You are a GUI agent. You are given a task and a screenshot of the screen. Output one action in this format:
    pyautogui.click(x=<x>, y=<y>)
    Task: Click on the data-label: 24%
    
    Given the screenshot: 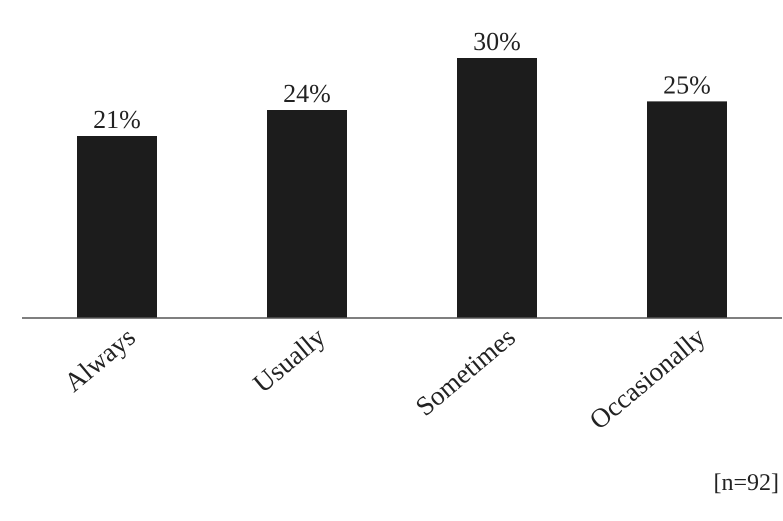 What is the action you would take?
    pyautogui.click(x=307, y=93)
    